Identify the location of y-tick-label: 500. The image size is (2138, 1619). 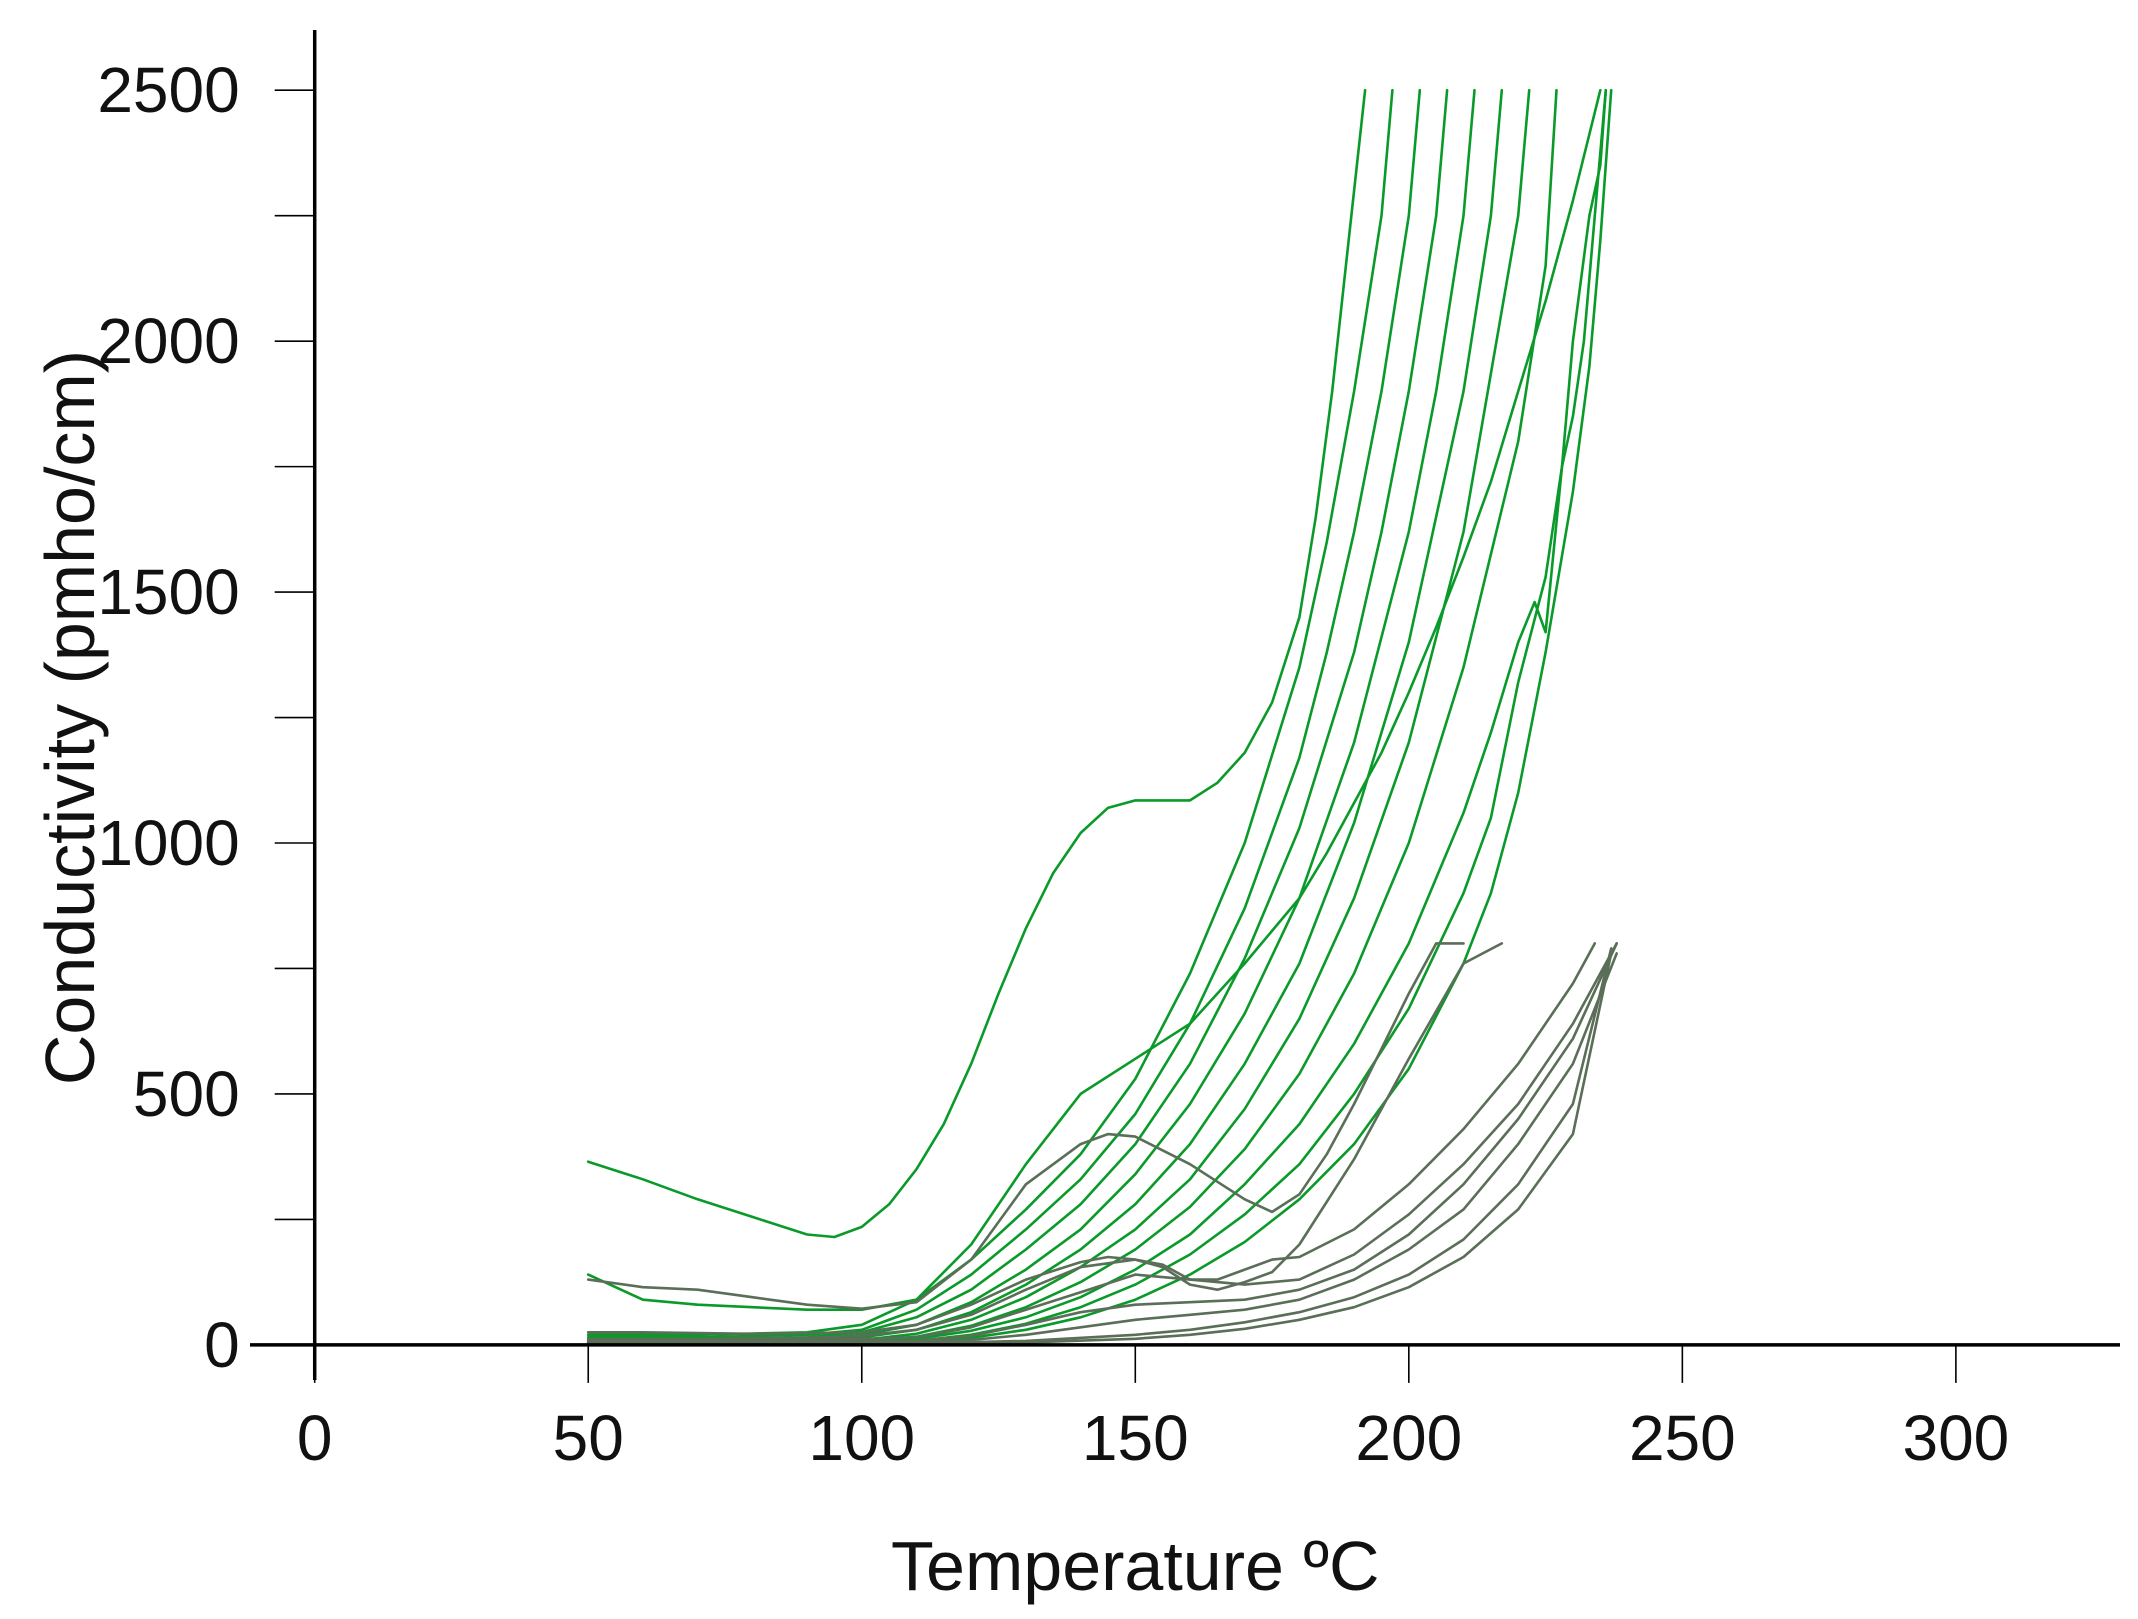
(186, 1094).